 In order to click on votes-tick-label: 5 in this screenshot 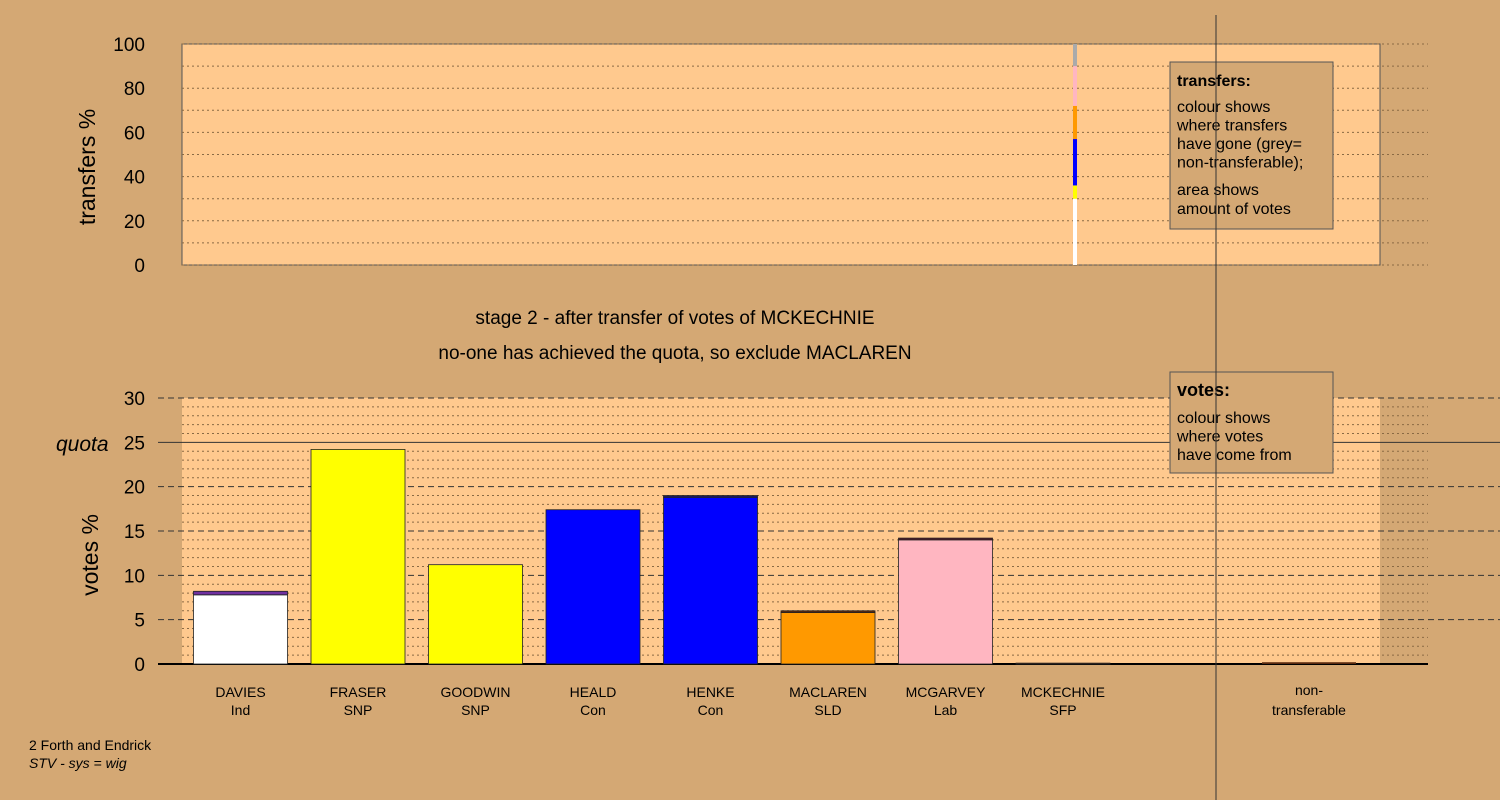, I will do `click(139, 621)`.